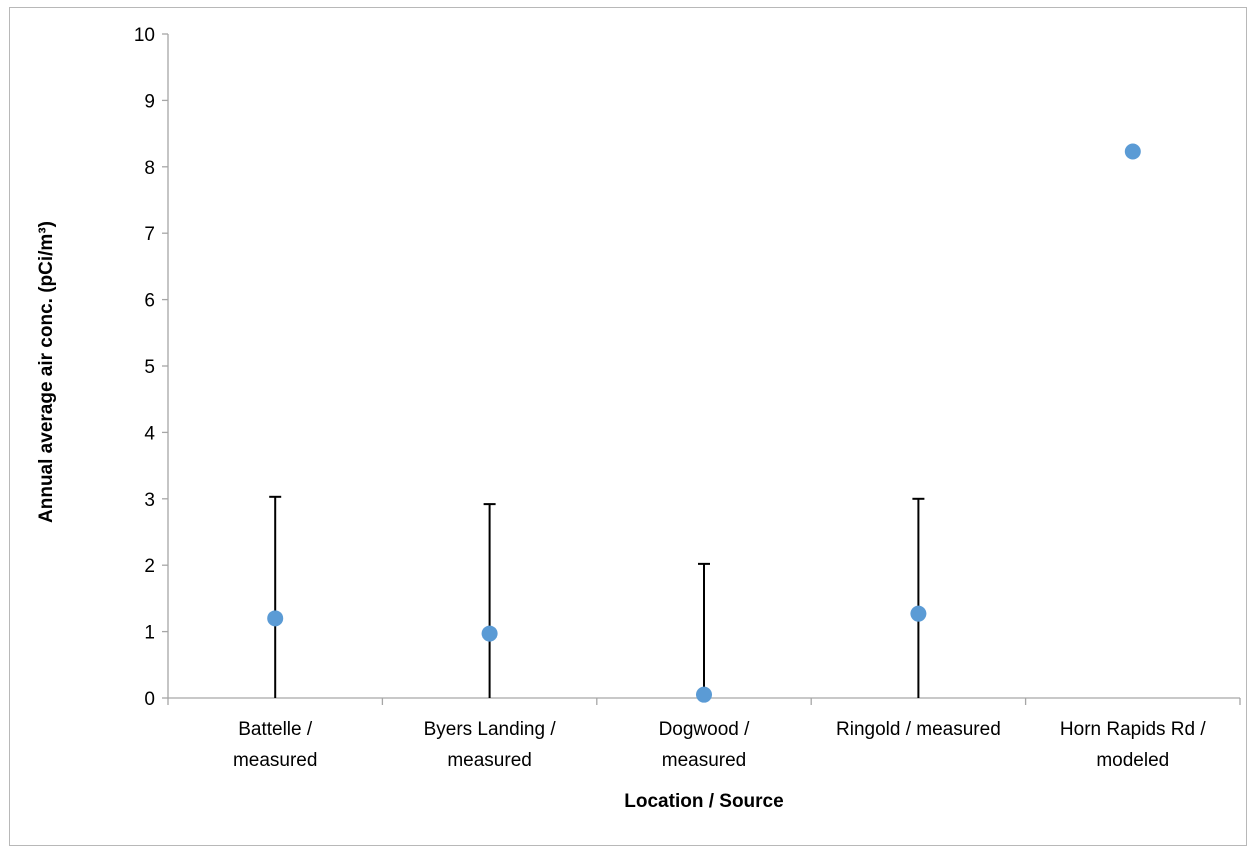 Image resolution: width=1248 pixels, height=847 pixels. I want to click on y-tick-label: 10, so click(144, 35).